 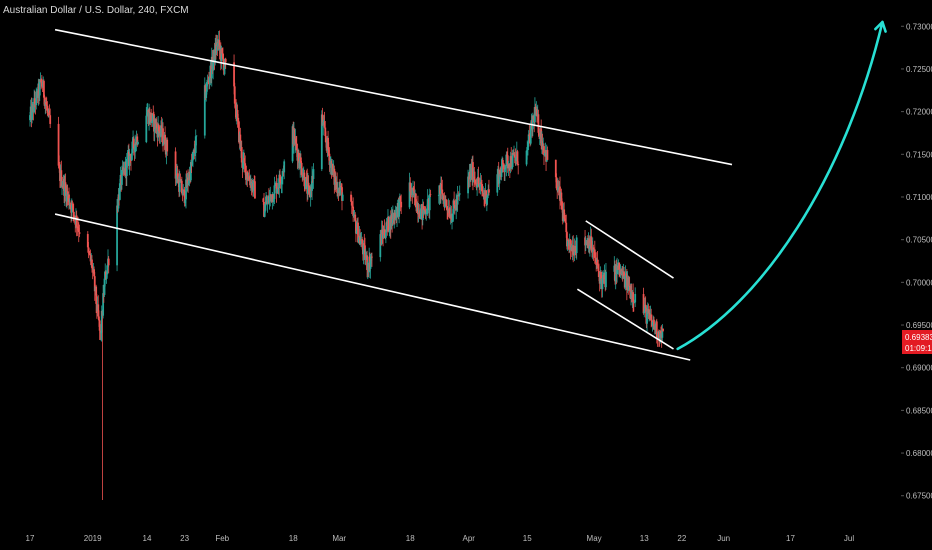 I want to click on time-axis-label: 22, so click(x=681, y=538).